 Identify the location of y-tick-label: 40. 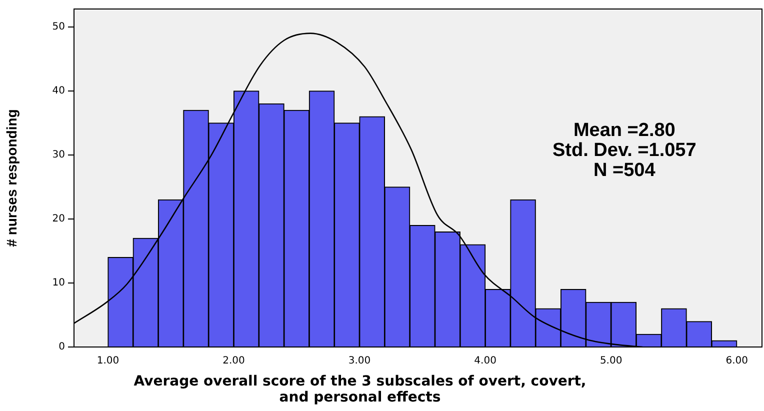
(58, 91).